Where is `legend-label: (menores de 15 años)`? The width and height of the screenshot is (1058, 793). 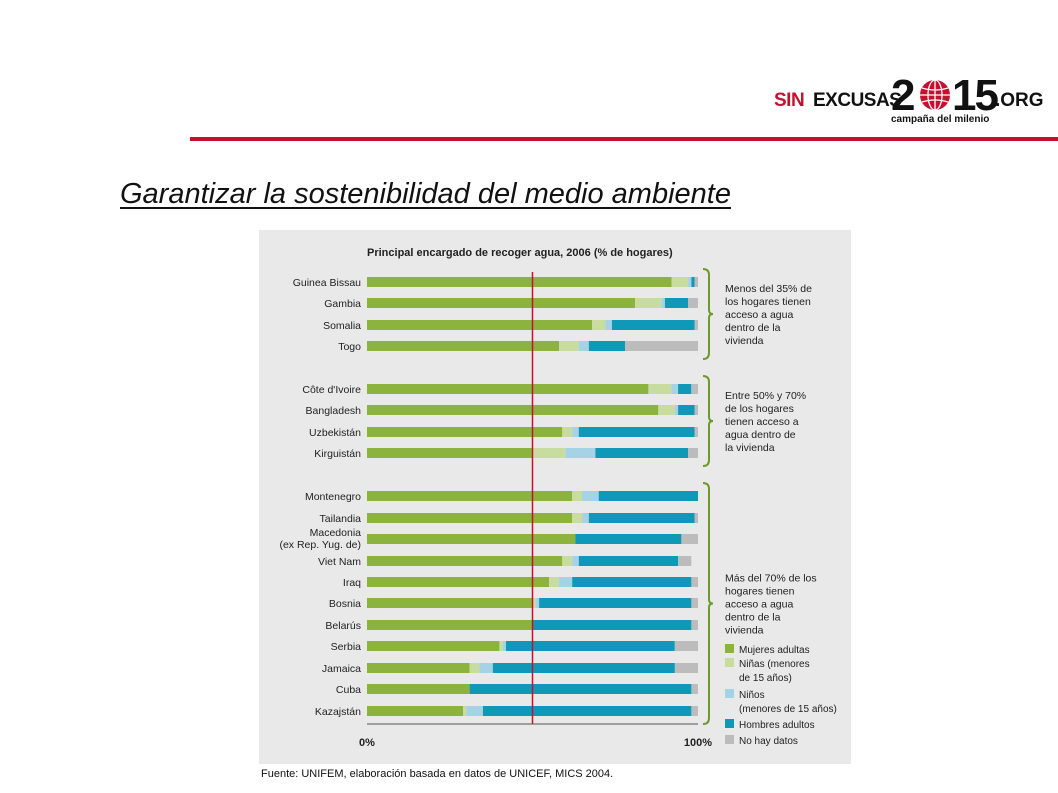
legend-label: (menores de 15 años) is located at coordinates (788, 709).